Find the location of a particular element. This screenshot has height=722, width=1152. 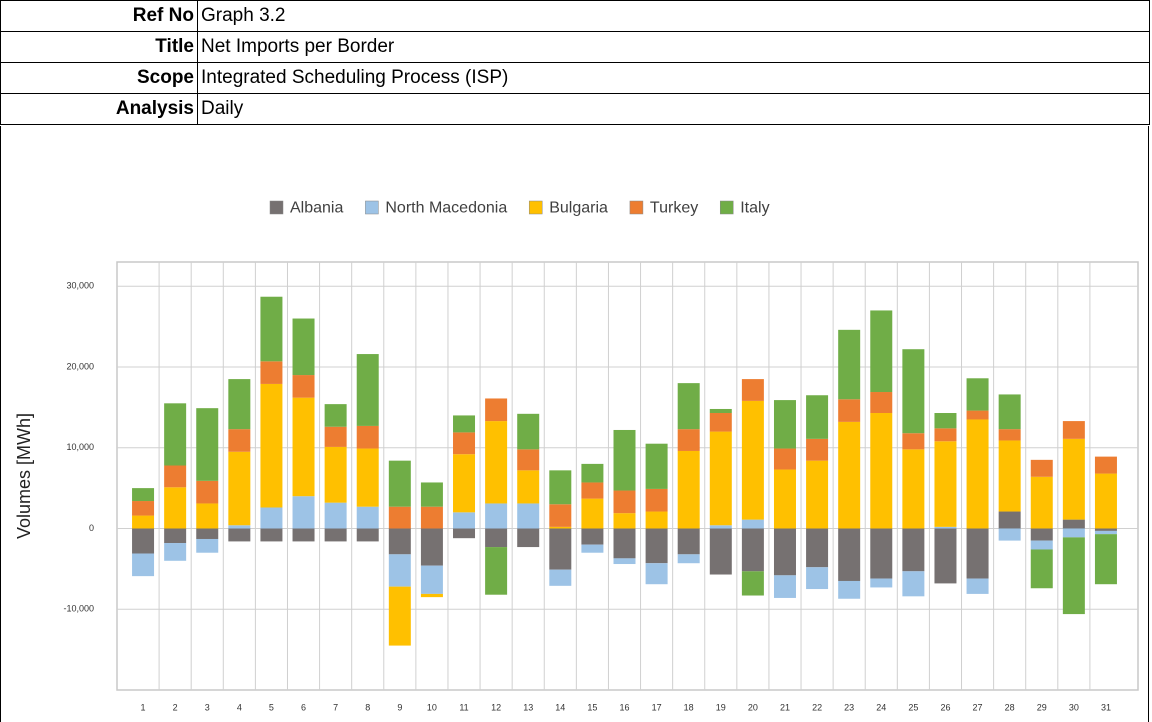

x-tick-label: 17 is located at coordinates (657, 707).